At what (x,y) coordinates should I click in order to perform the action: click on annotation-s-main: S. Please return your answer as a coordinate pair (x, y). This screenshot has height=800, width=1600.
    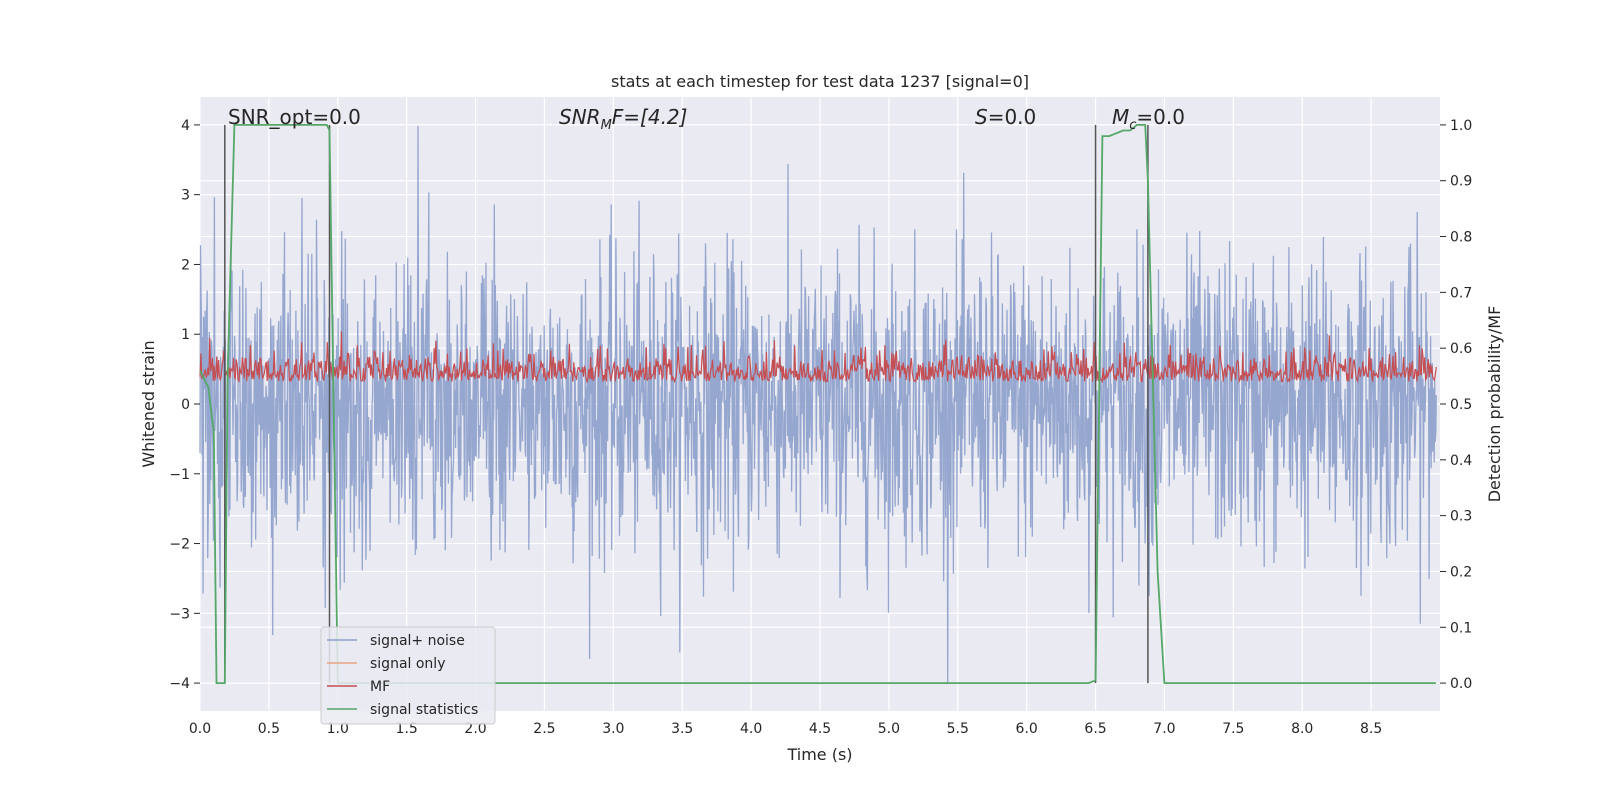
    Looking at the image, I should click on (981, 117).